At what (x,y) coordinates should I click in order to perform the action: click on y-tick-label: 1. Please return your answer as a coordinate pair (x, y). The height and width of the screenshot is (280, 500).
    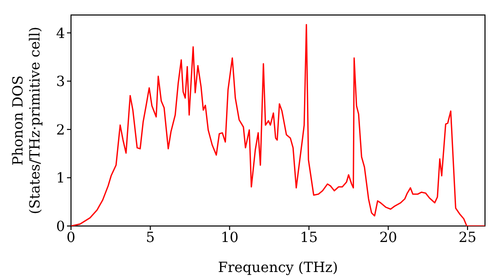
    Looking at the image, I should click on (60, 178).